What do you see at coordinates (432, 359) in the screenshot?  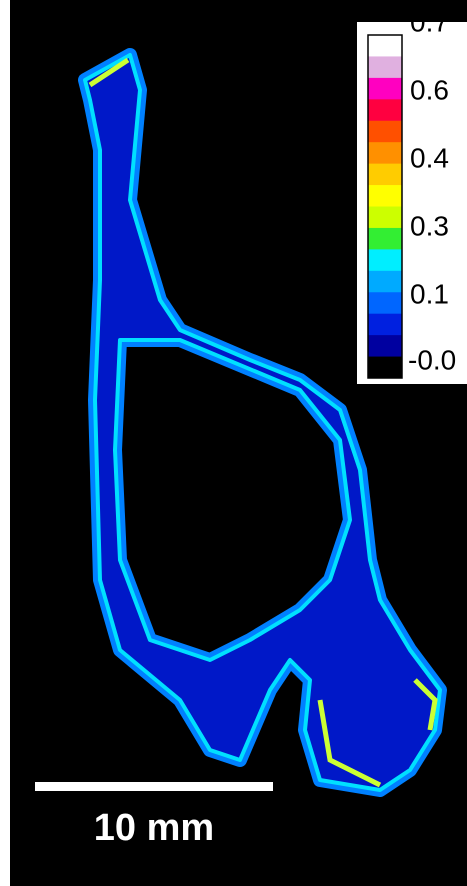 I see `colorbar-label: -0.0` at bounding box center [432, 359].